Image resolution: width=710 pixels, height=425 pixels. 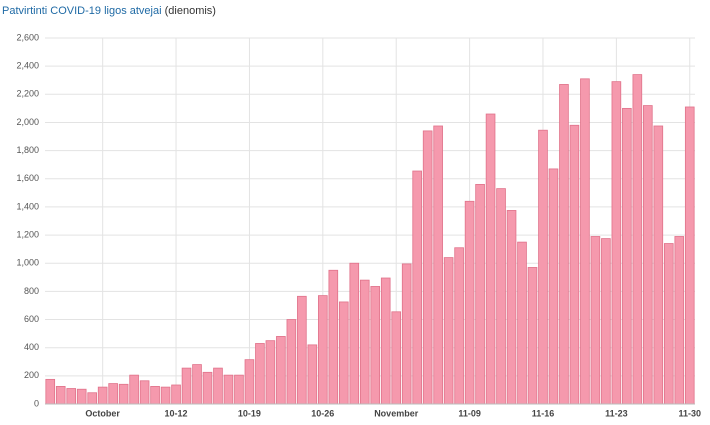 What do you see at coordinates (36, 403) in the screenshot?
I see `y-tick-label: 0` at bounding box center [36, 403].